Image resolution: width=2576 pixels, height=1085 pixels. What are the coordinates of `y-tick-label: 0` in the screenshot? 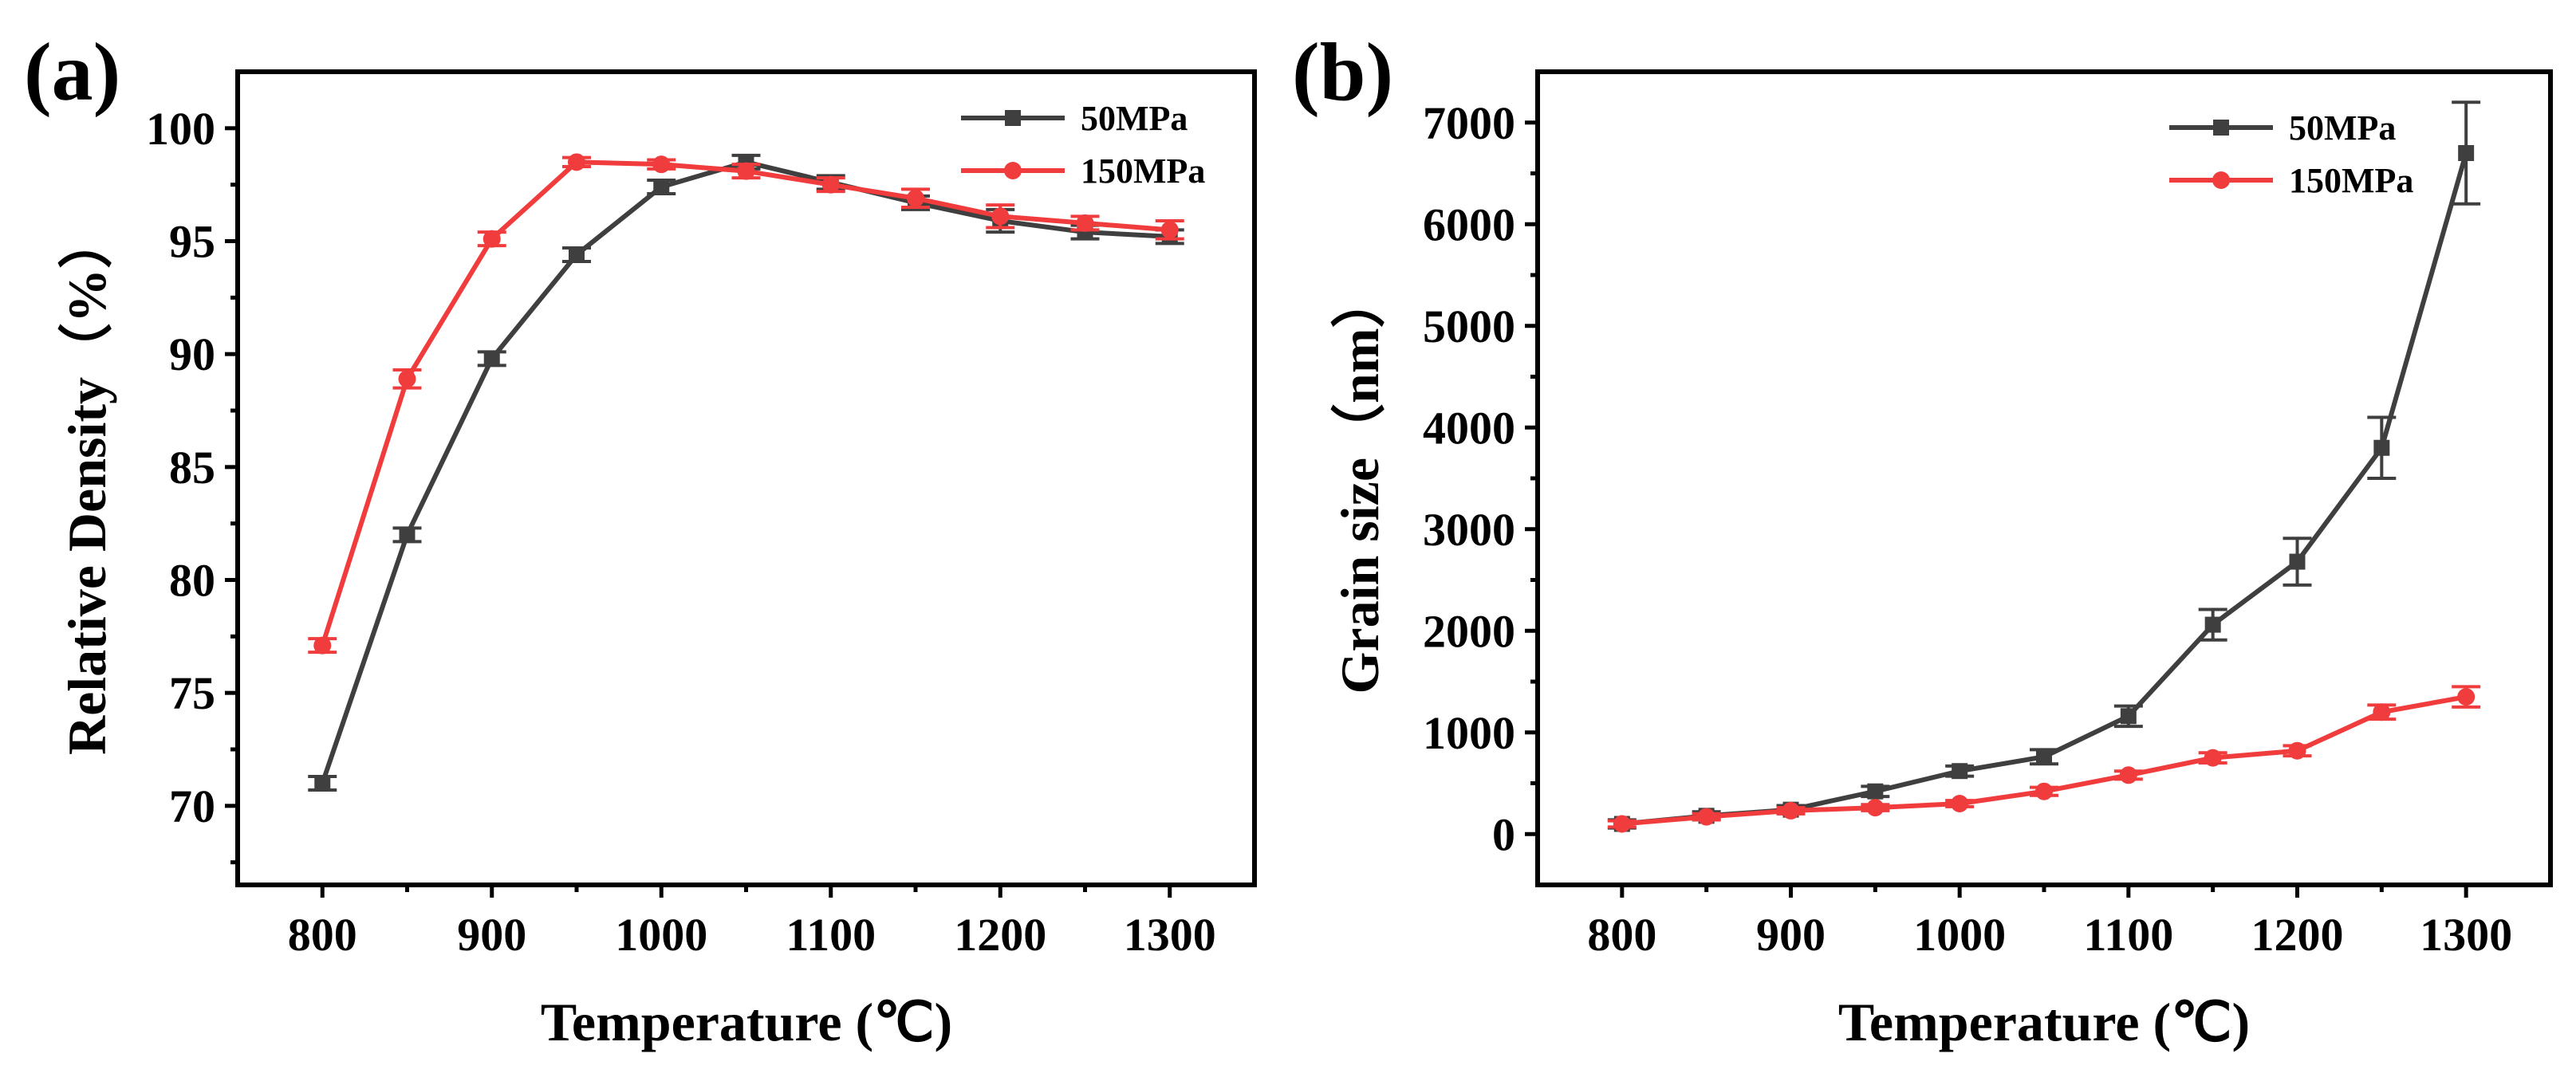 It's located at (1503, 834).